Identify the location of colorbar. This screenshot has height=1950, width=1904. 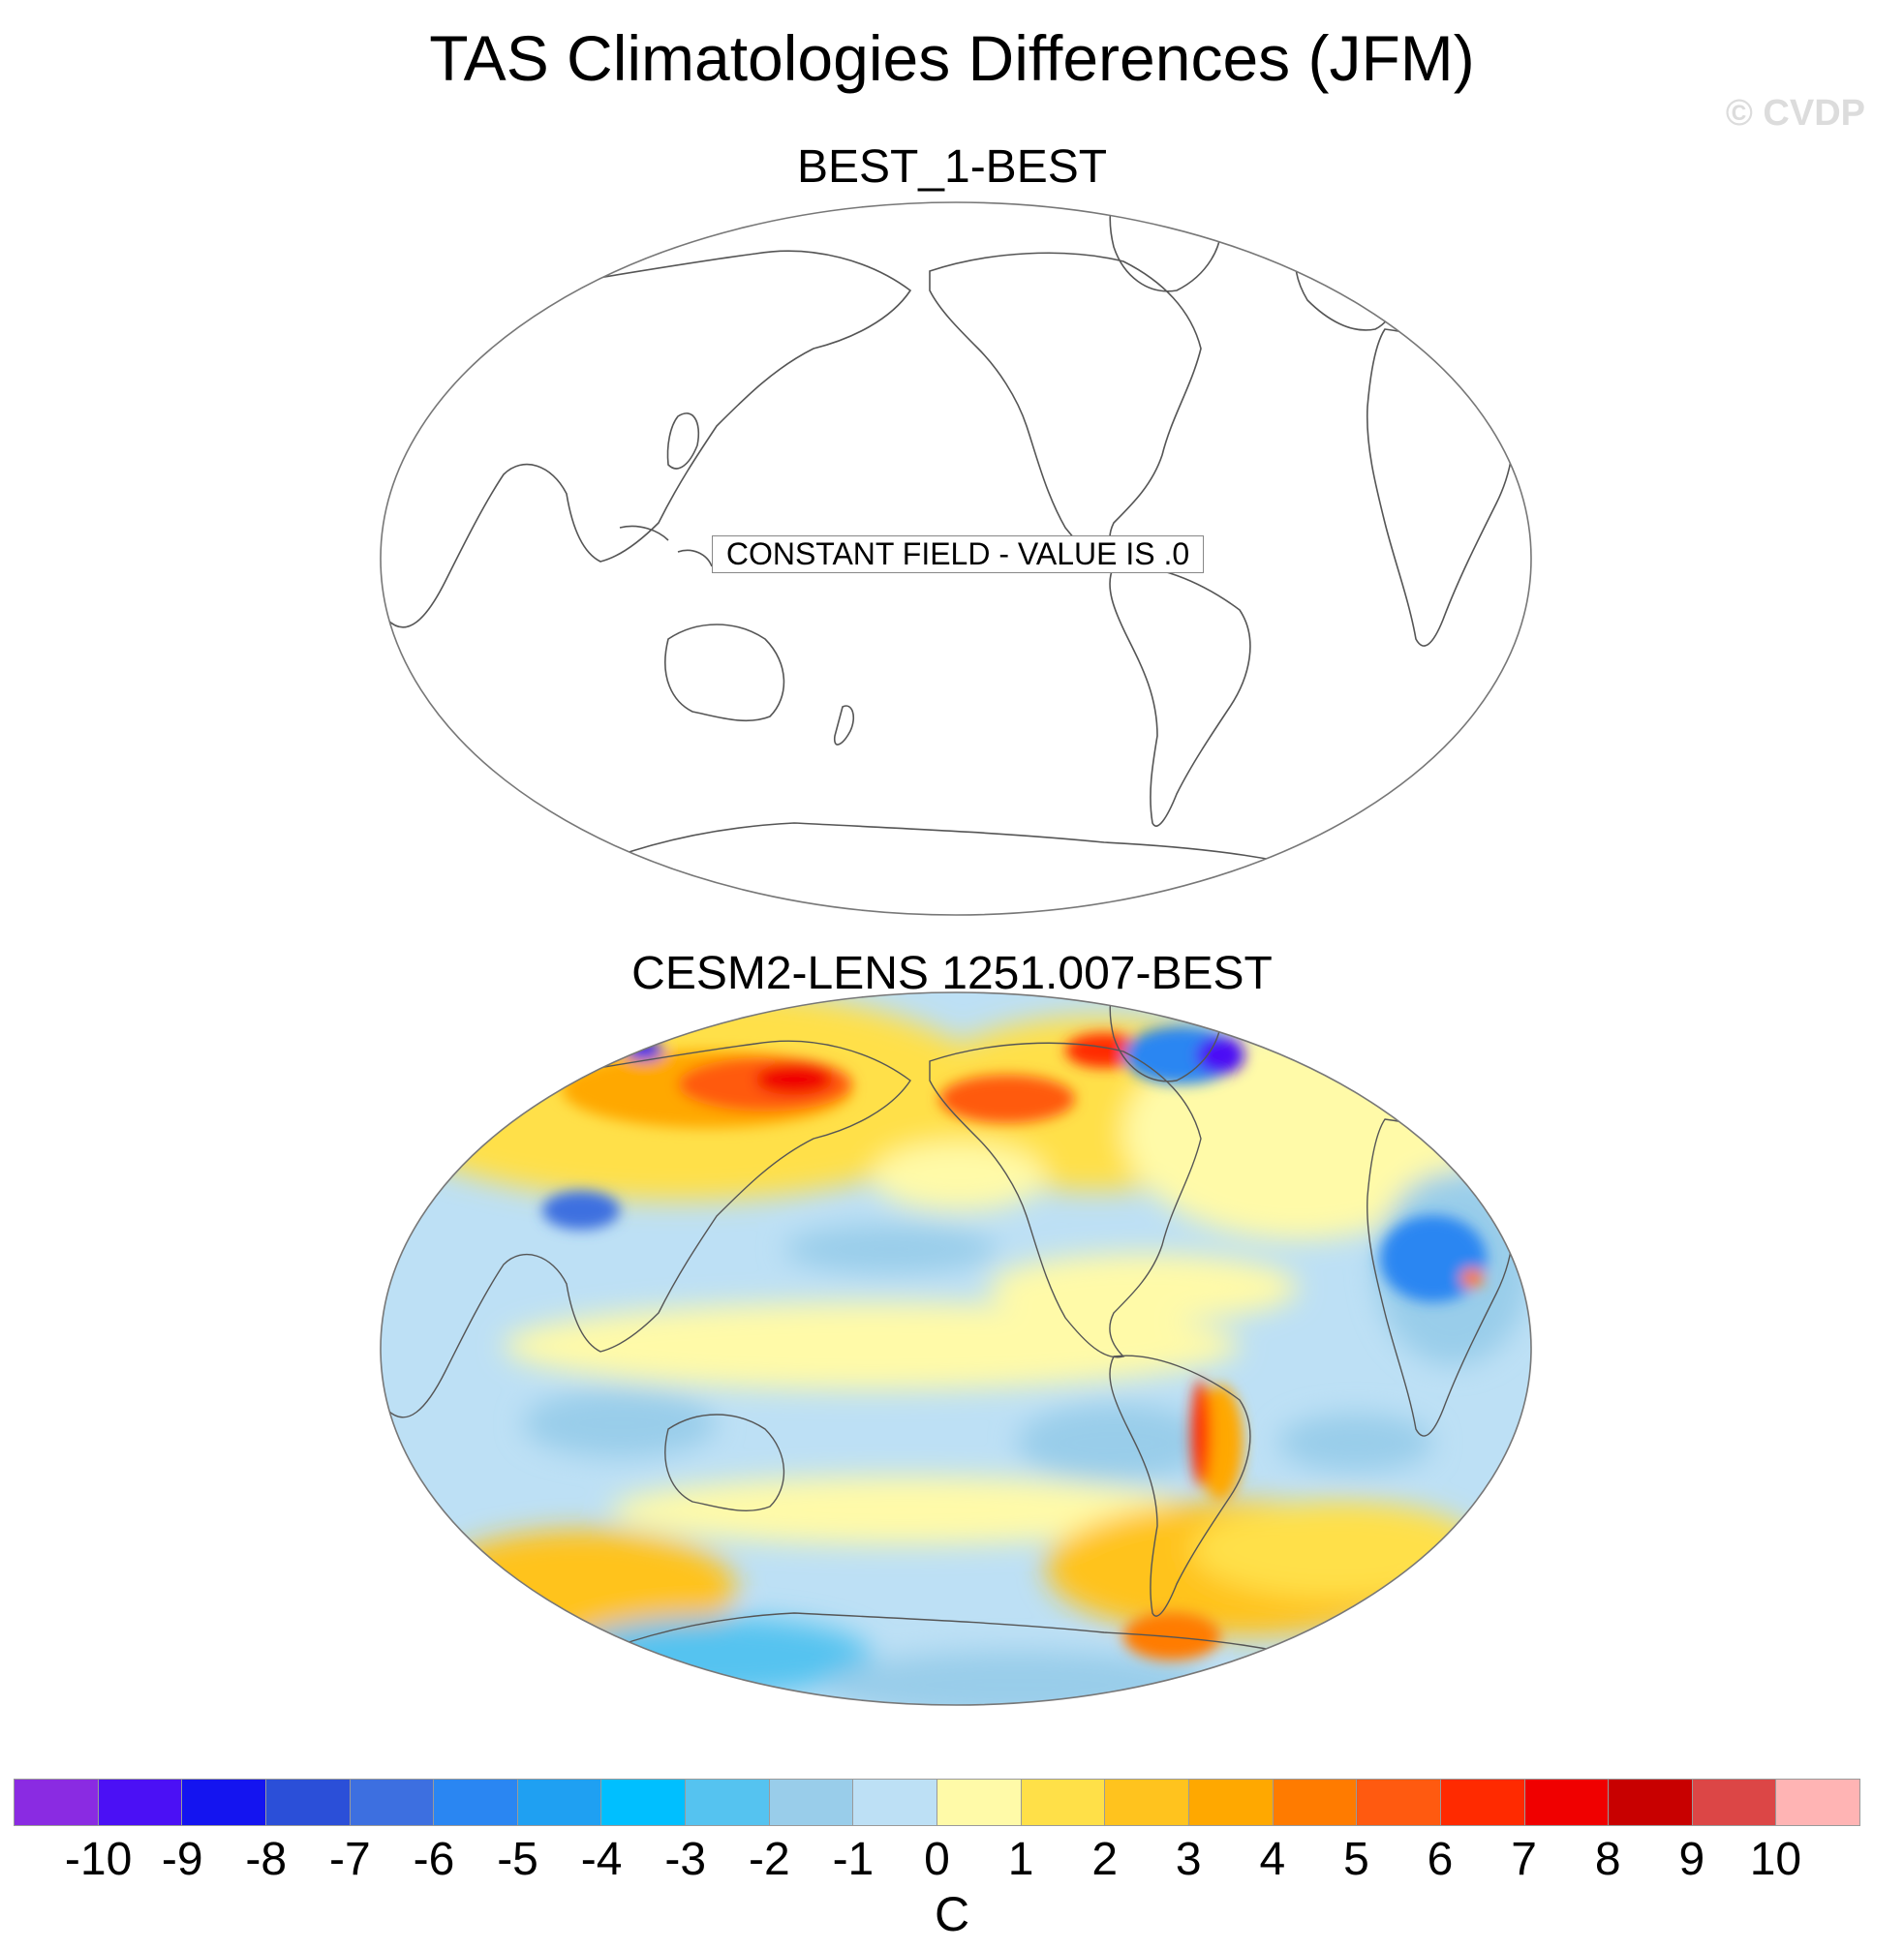
(937, 1802).